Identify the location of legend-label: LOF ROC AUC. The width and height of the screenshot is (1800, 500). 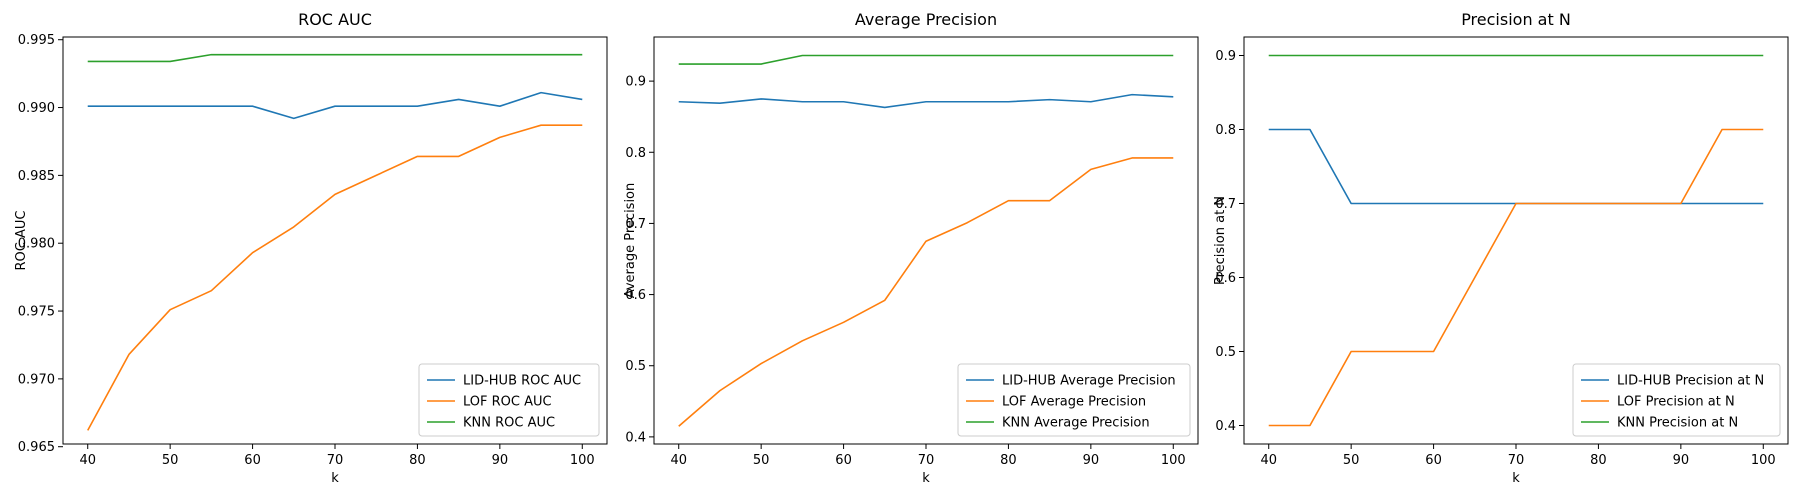
(507, 402).